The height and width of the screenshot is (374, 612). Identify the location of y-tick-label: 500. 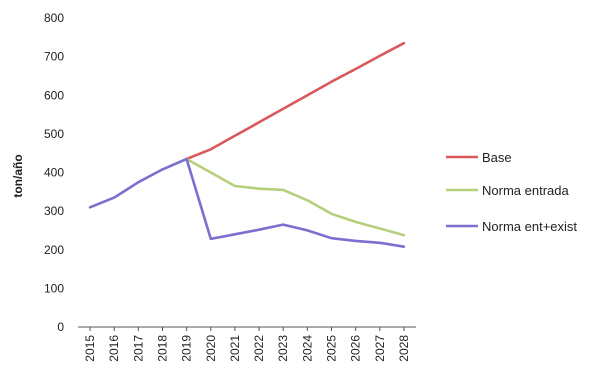
(54, 134).